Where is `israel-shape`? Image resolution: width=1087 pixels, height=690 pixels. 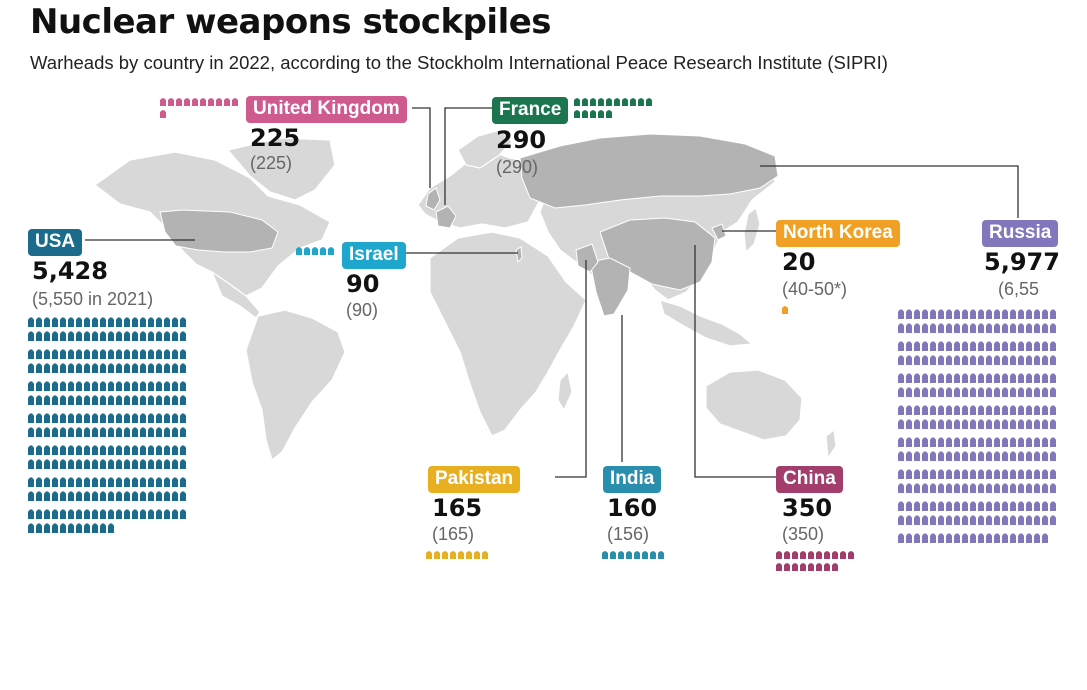 israel-shape is located at coordinates (519, 255).